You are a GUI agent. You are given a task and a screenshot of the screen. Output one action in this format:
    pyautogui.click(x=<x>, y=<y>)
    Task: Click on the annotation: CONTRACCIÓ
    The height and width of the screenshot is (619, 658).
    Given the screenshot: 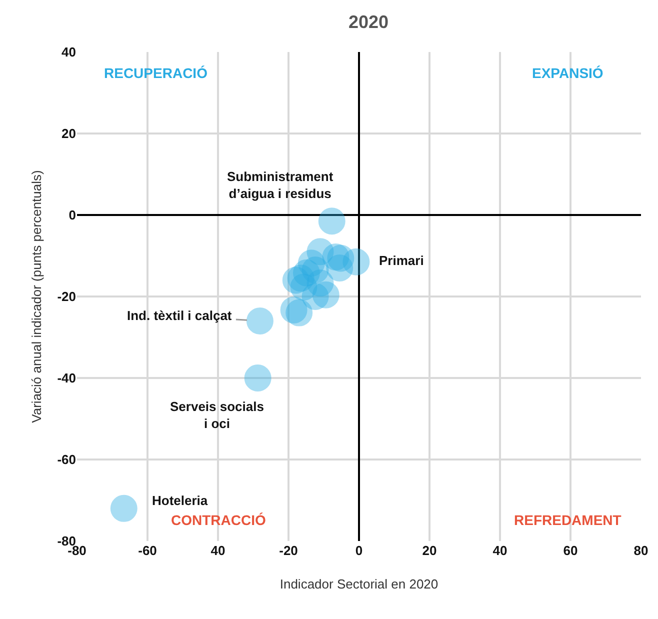 What is the action you would take?
    pyautogui.click(x=218, y=520)
    